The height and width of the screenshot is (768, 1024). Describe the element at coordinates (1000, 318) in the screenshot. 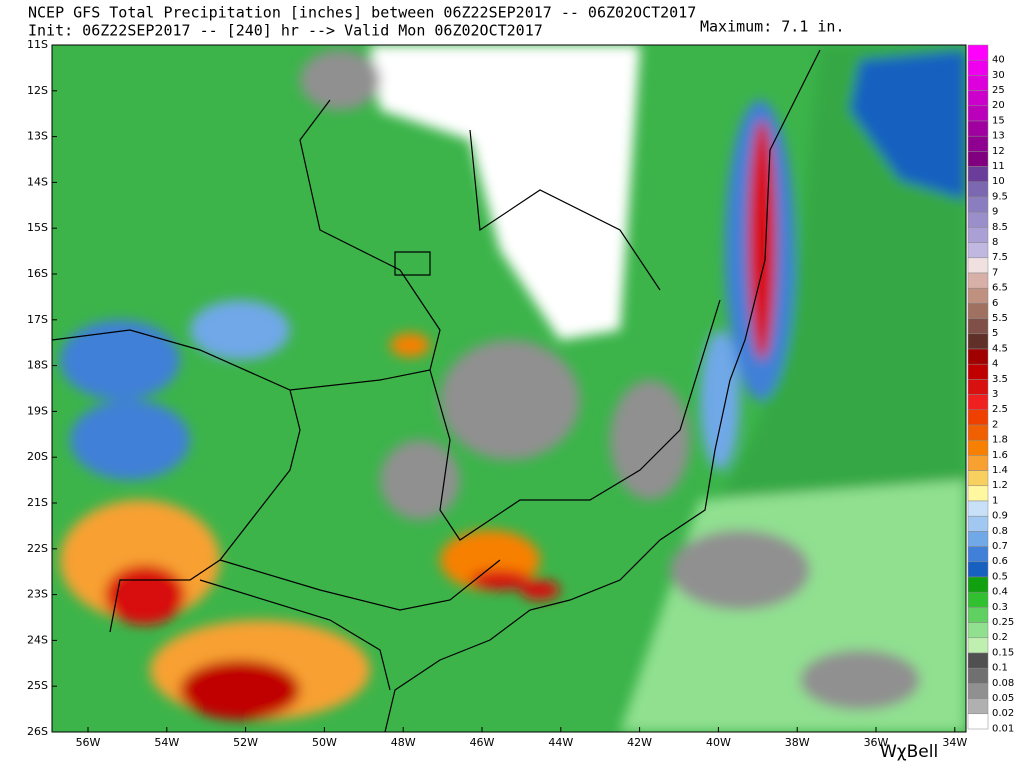

I see `colorbar-label: 5.5` at that location.